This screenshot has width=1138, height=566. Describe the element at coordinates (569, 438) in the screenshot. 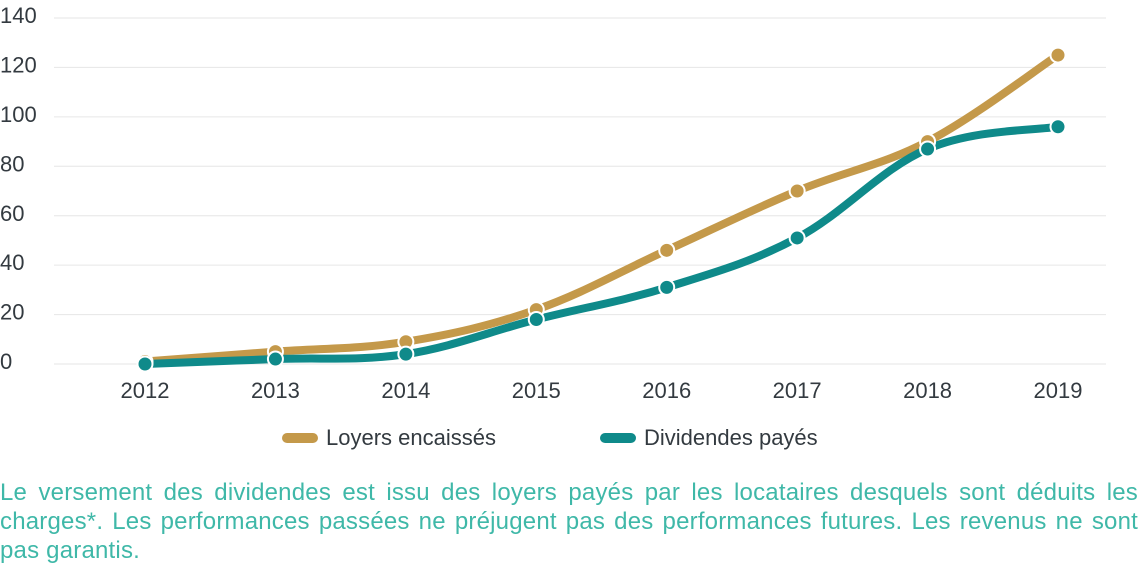

I see `chart-legend: Loyers encaissés Dividendes payés` at that location.